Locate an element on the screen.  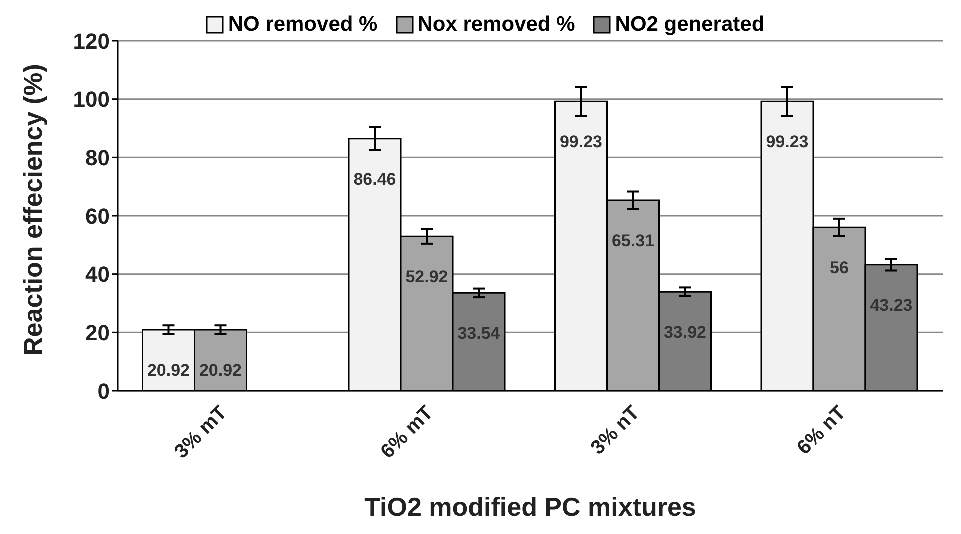
data-label: 86.46 is located at coordinates (375, 179).